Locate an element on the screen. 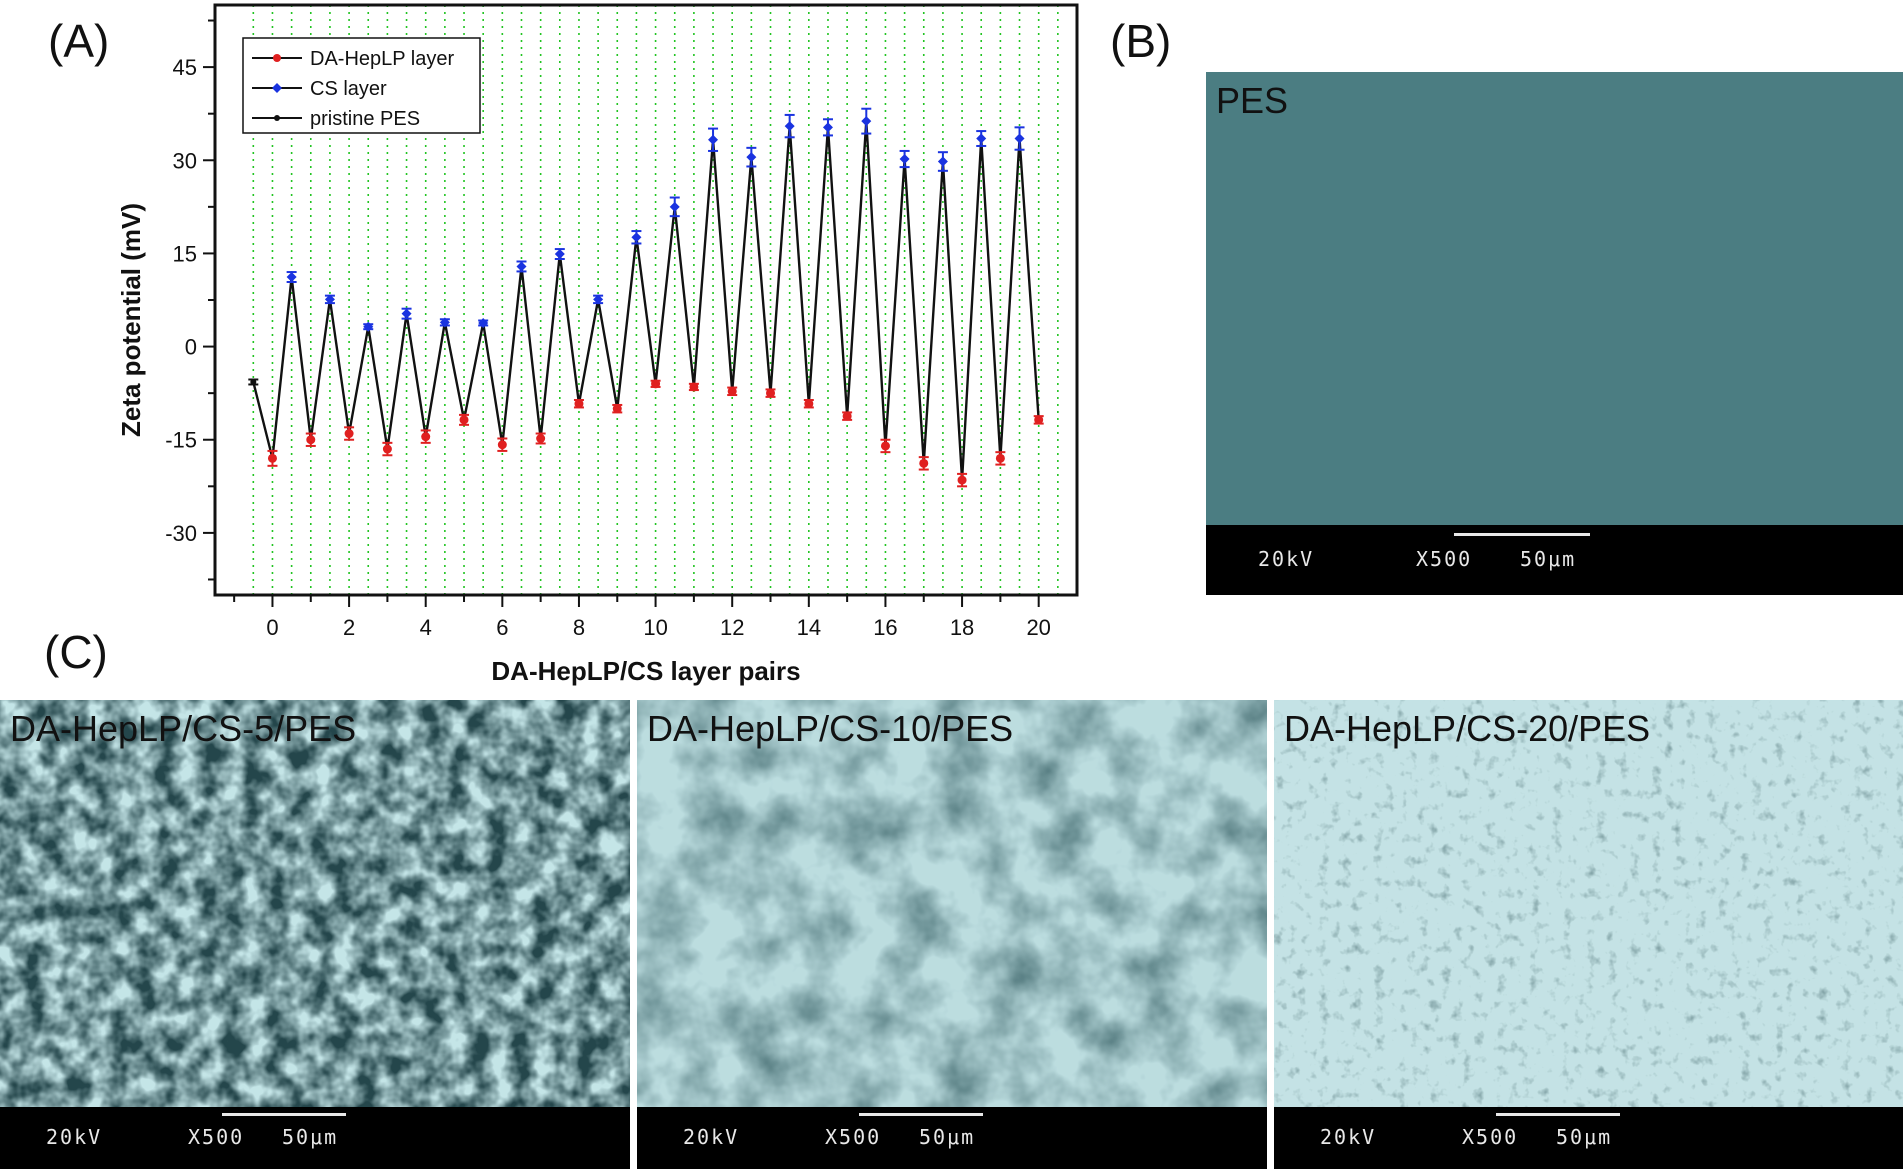  legend-label: CS layer is located at coordinates (348, 89).